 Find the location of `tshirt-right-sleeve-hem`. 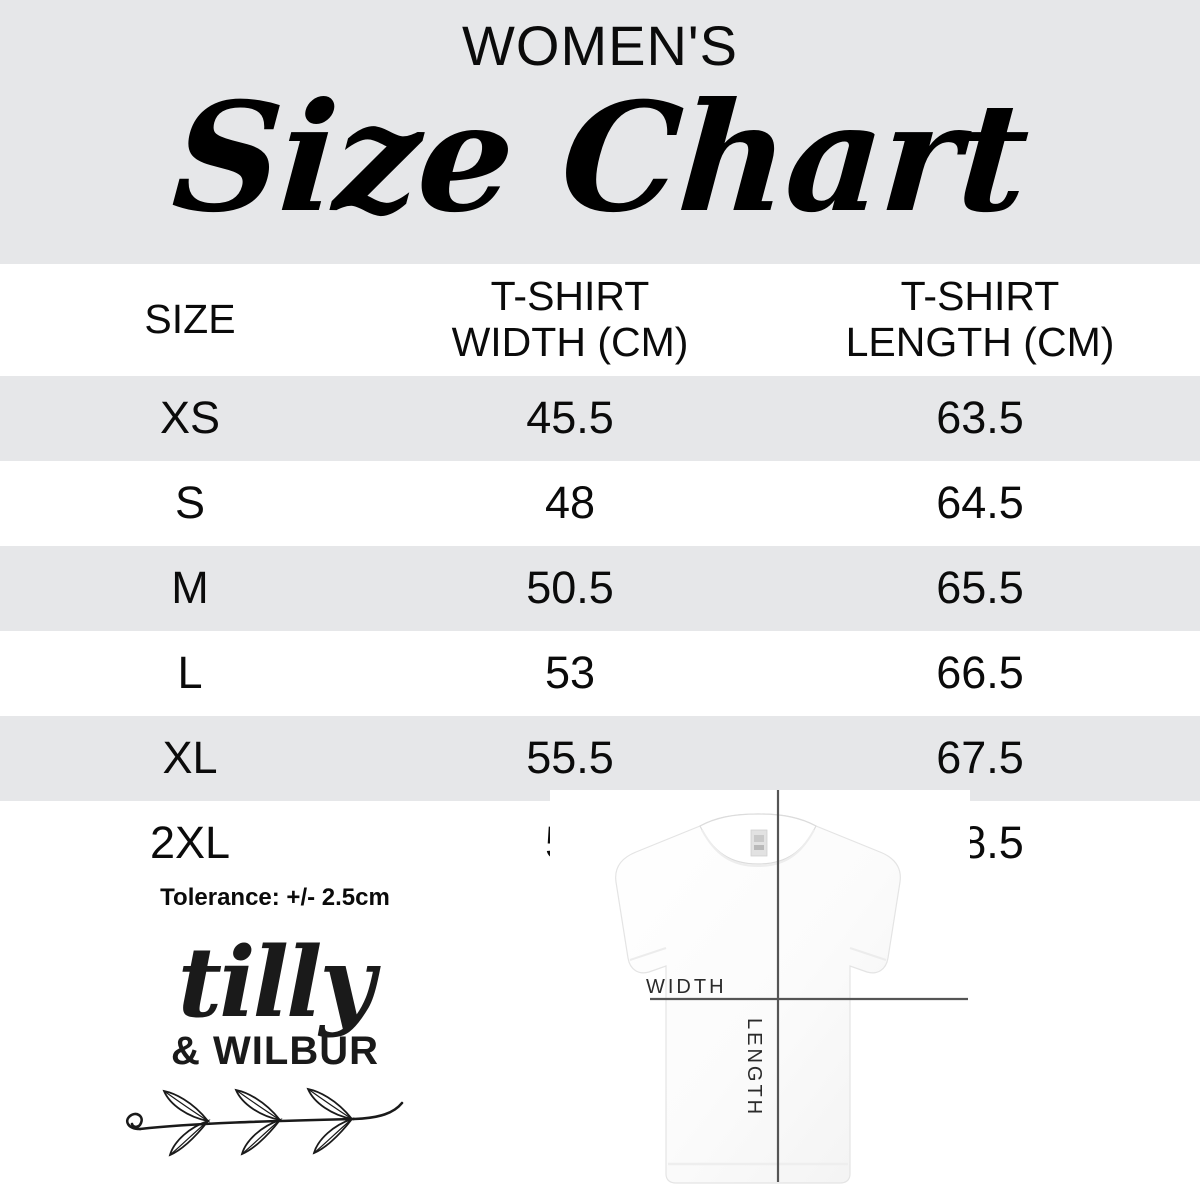

tshirt-right-sleeve-hem is located at coordinates (868, 954).